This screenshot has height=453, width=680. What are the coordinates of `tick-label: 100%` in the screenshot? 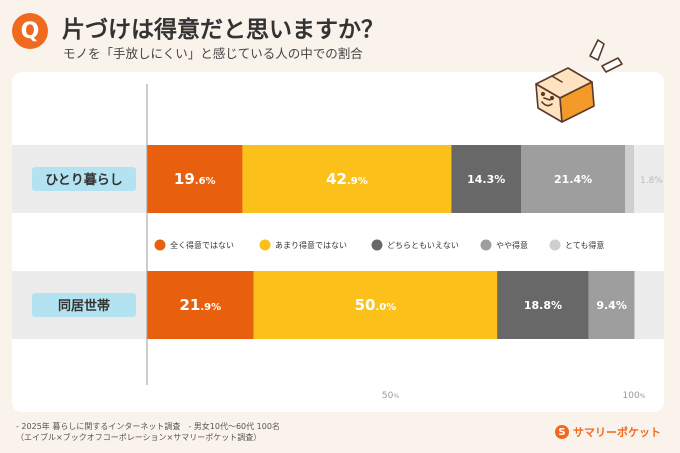 It's located at (634, 396).